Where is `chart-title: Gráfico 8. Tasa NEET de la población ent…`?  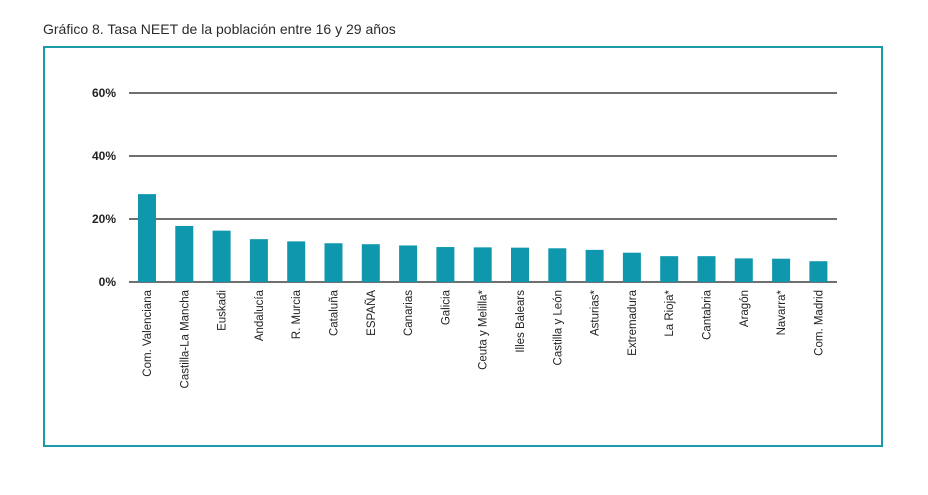 chart-title: Gráfico 8. Tasa NEET de la población ent… is located at coordinates (219, 29).